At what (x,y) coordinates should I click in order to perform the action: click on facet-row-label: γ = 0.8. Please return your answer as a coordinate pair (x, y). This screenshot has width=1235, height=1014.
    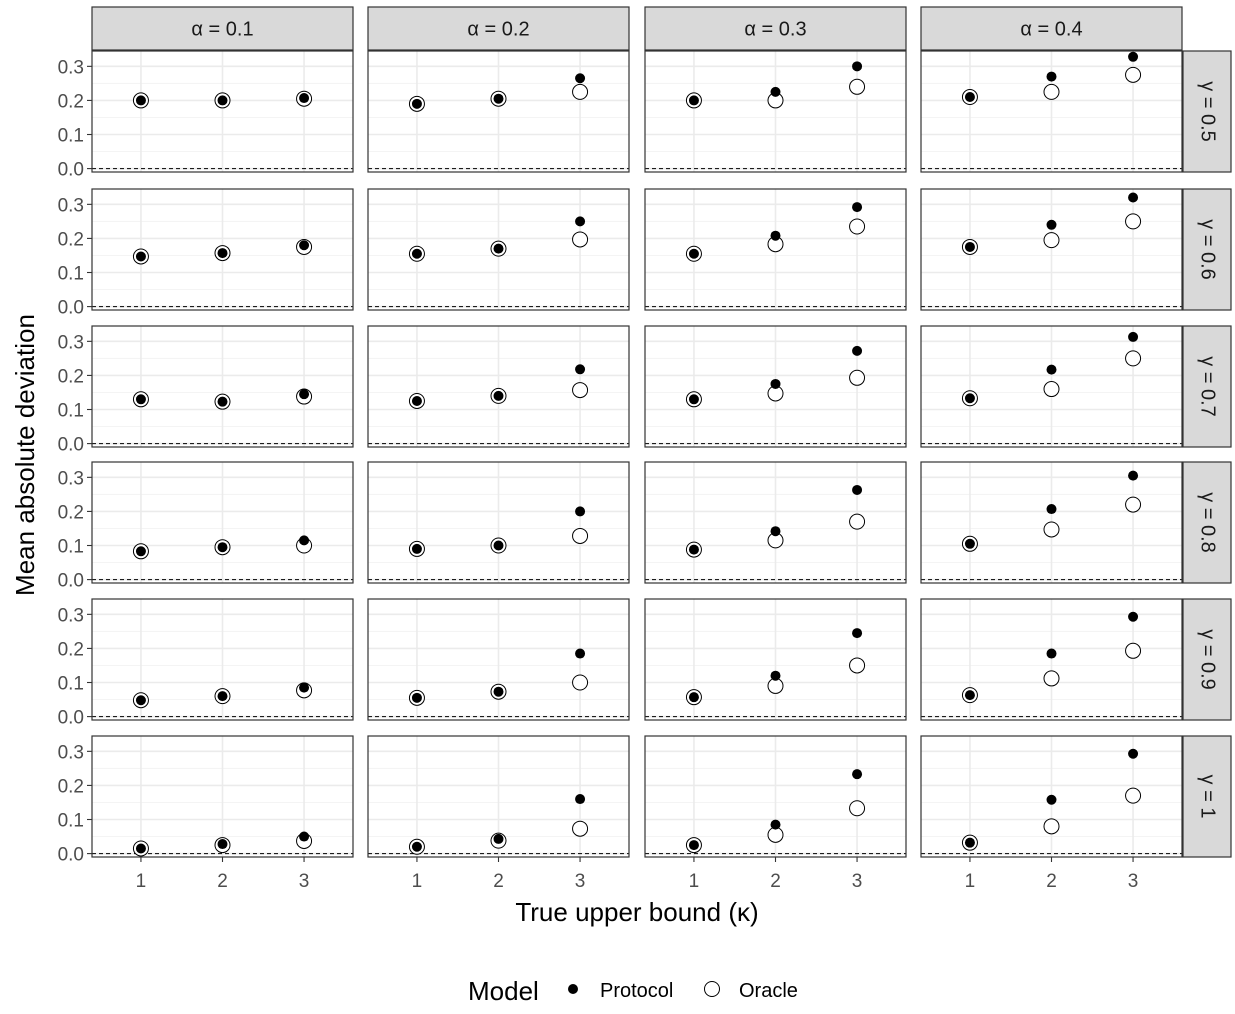
    Looking at the image, I should click on (1208, 522).